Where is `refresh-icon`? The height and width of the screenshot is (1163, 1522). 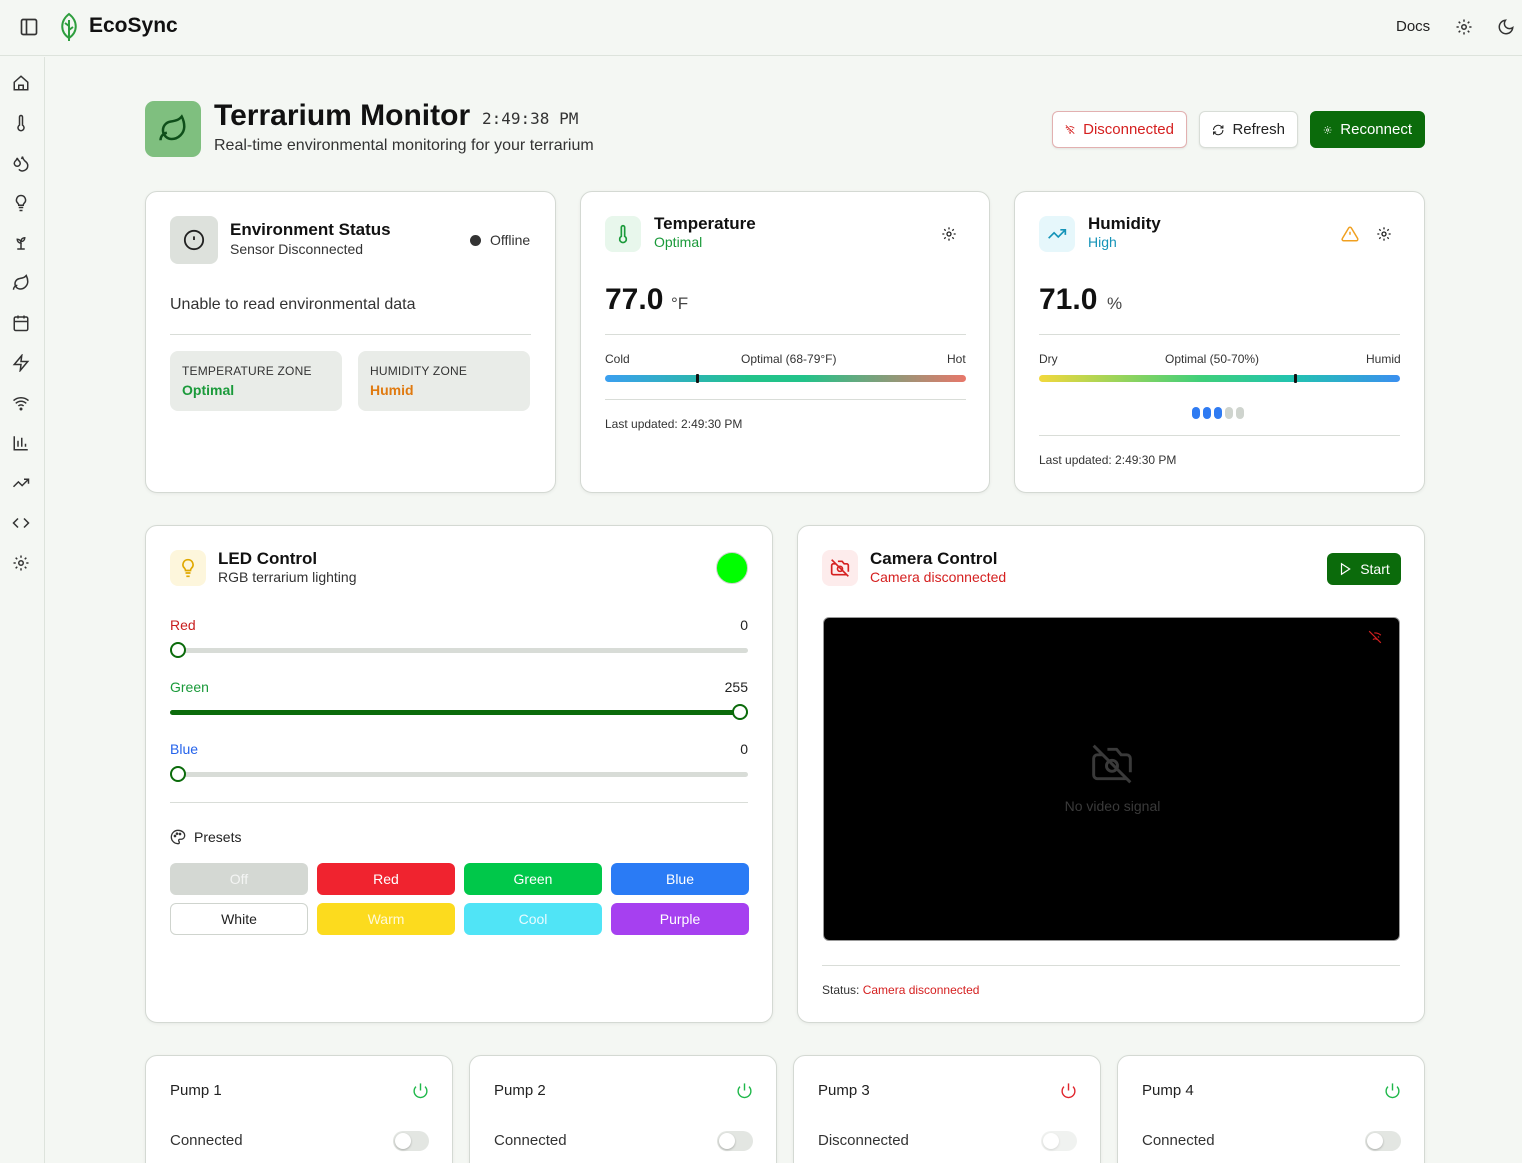
refresh-icon is located at coordinates (1218, 129).